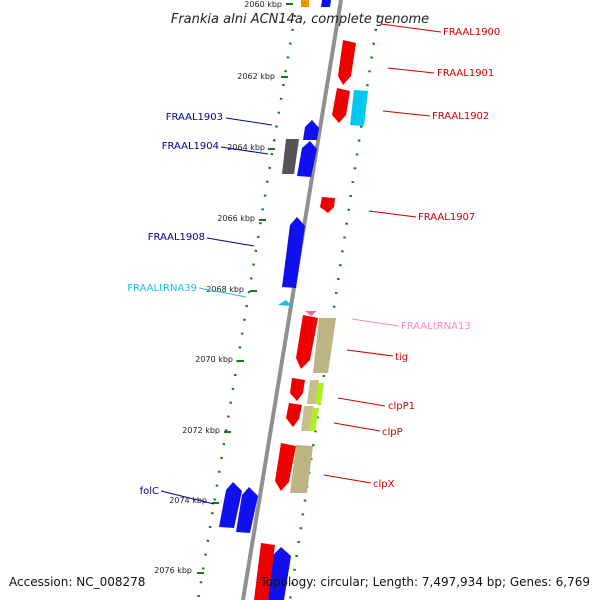 The width and height of the screenshot is (600, 600). What do you see at coordinates (384, 484) in the screenshot?
I see `label-clpX: clpX` at bounding box center [384, 484].